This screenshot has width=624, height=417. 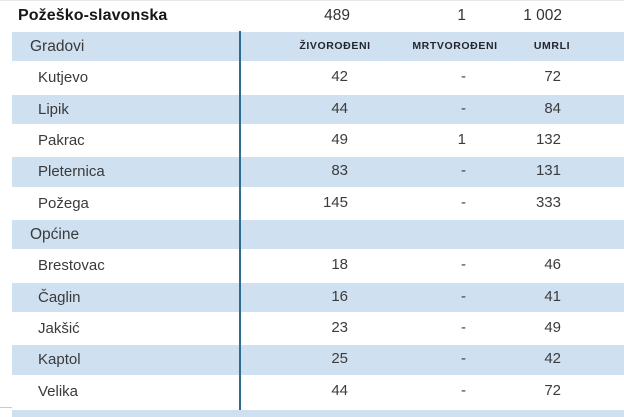 What do you see at coordinates (548, 202) in the screenshot?
I see `deaths-value: 333` at bounding box center [548, 202].